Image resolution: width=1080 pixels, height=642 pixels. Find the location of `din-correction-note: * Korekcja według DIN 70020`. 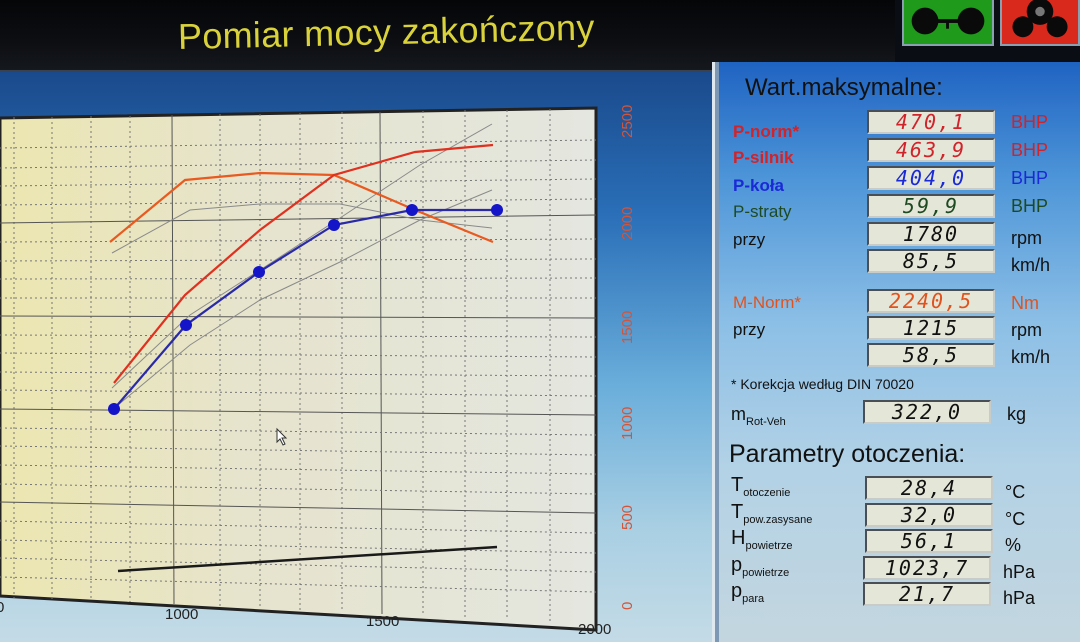

din-correction-note: * Korekcja według DIN 70020 is located at coordinates (822, 384).